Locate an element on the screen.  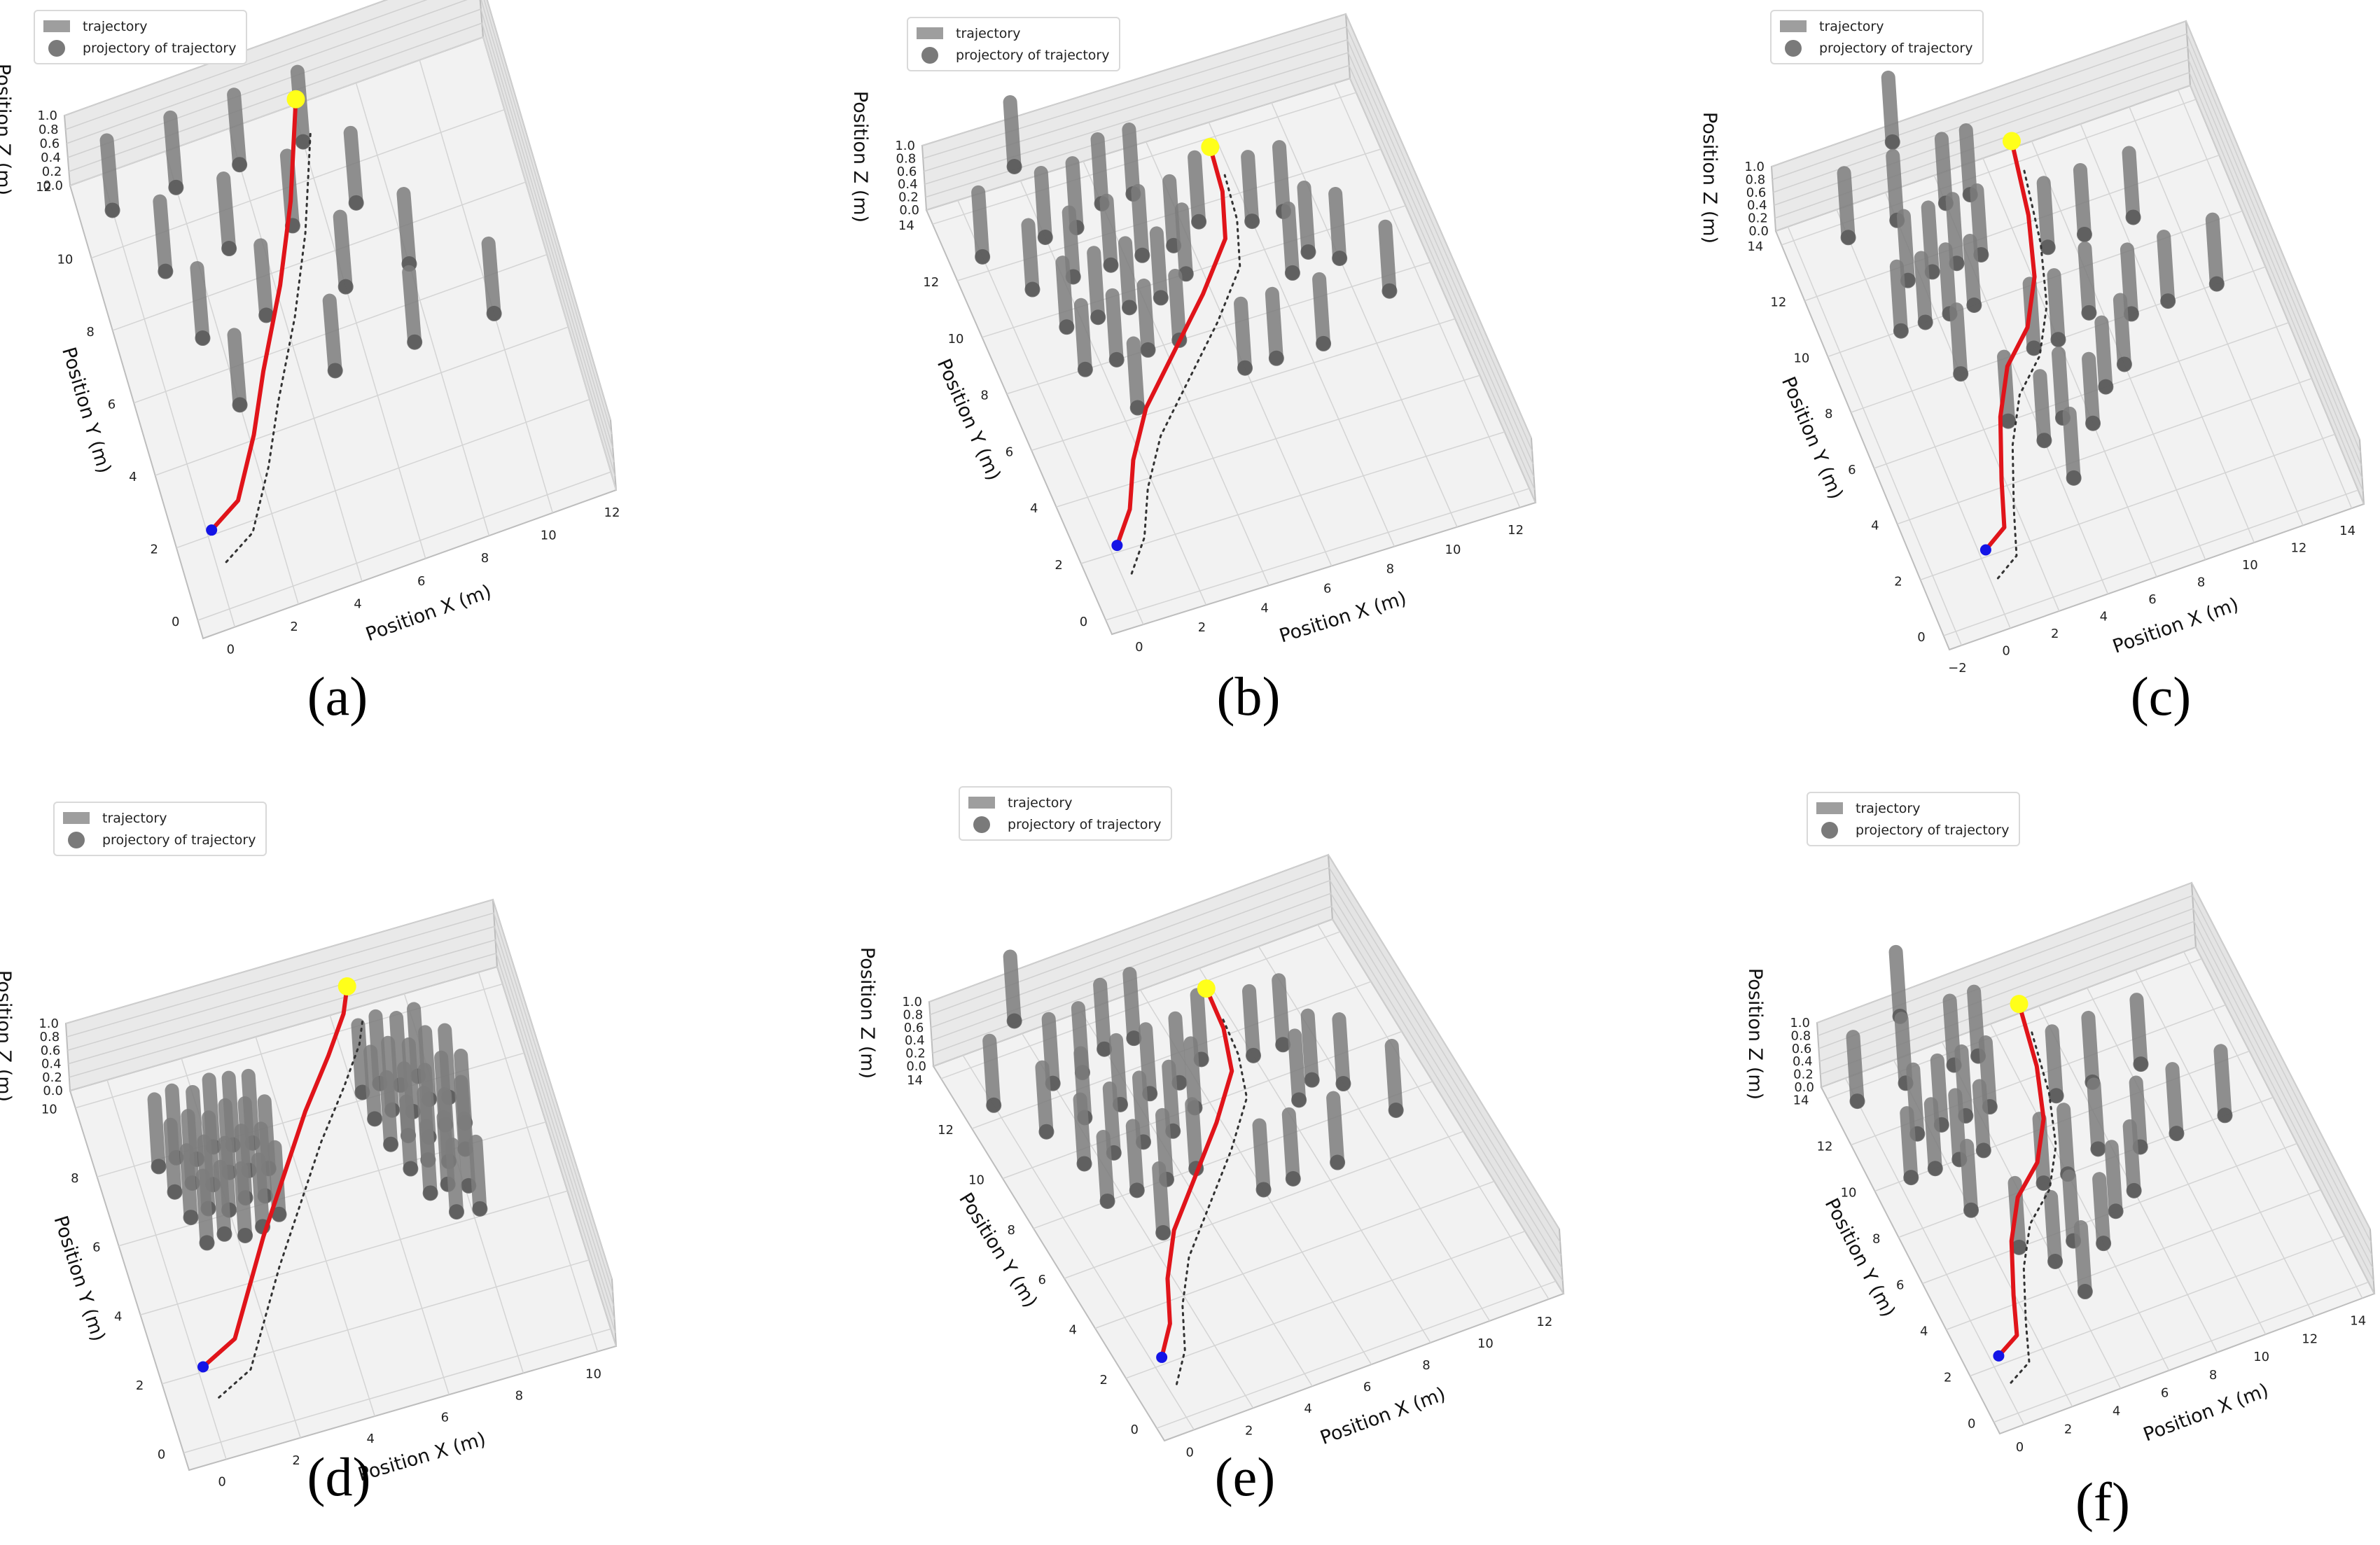
x-tick-label: 8 is located at coordinates (1390, 569).